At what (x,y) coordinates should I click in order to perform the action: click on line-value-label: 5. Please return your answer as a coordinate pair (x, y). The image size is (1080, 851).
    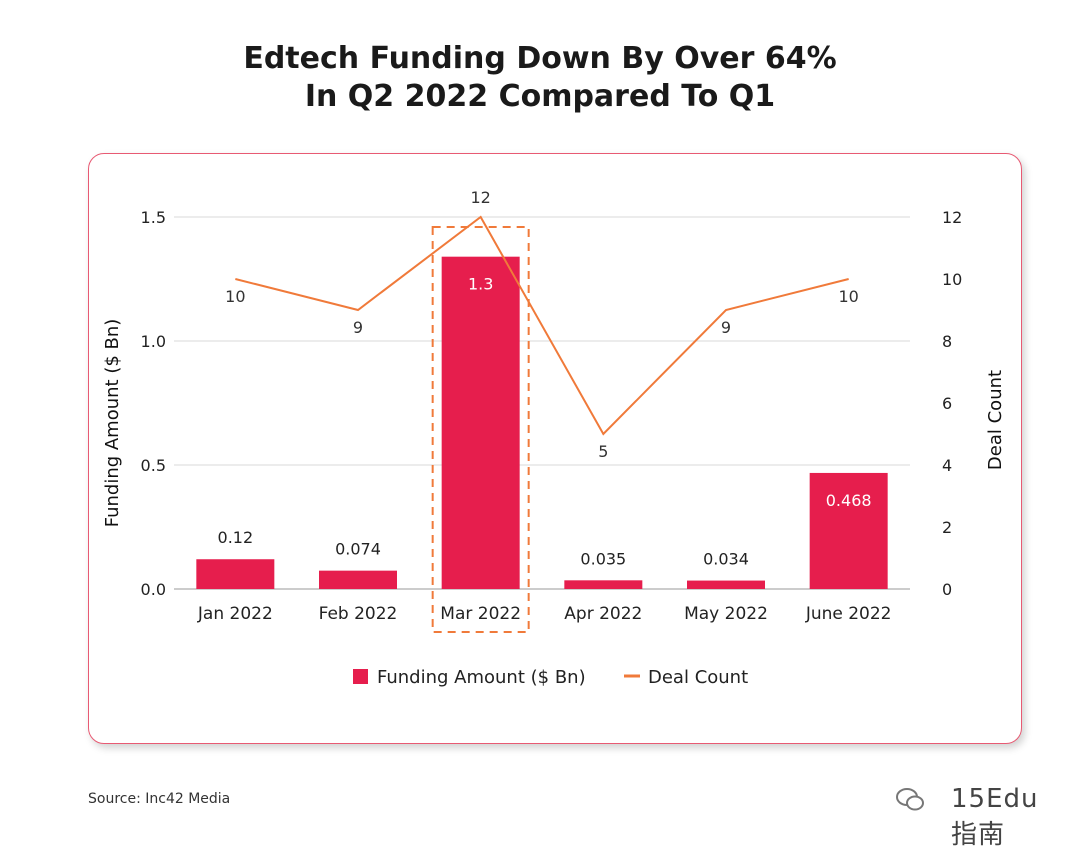
    Looking at the image, I should click on (603, 451).